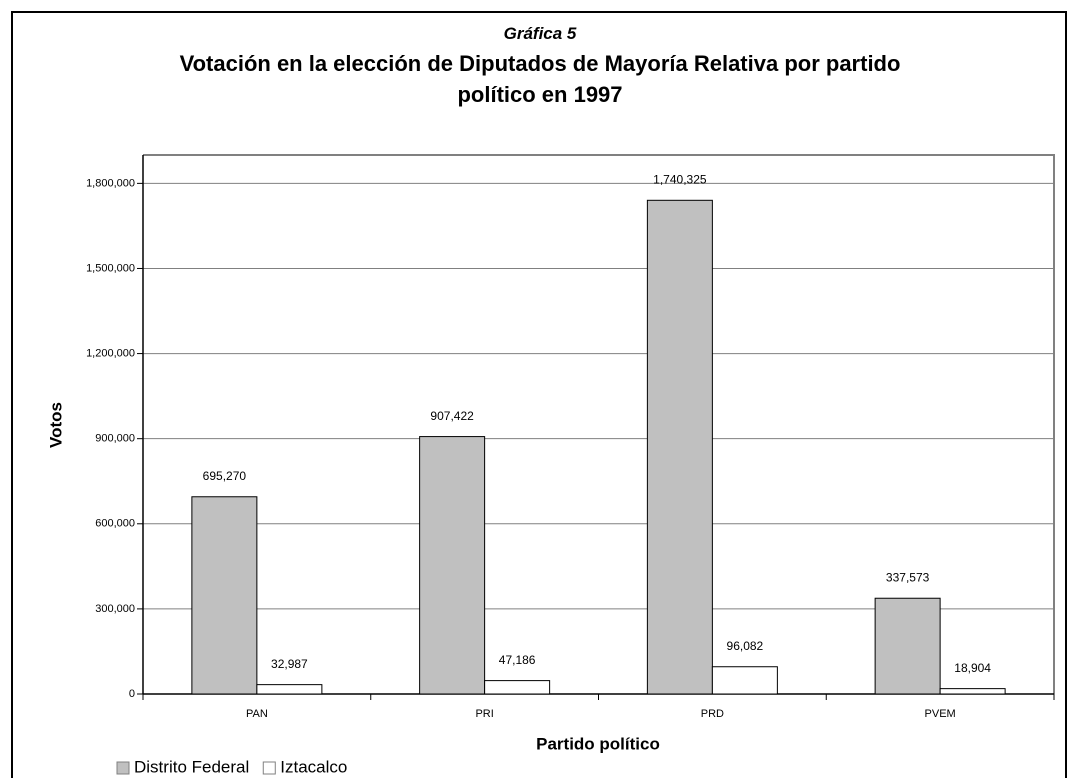 The height and width of the screenshot is (778, 1073). I want to click on y-tick-label: 600,000, so click(115, 524).